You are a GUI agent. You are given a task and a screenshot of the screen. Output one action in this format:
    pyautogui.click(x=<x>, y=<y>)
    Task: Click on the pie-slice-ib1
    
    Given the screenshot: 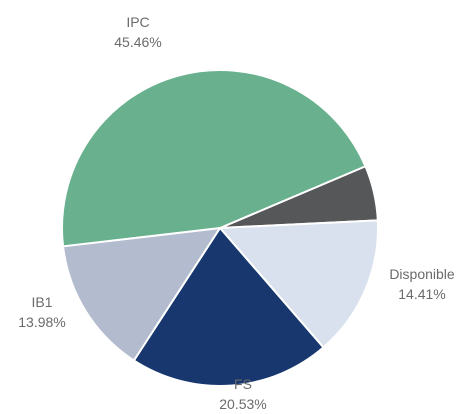 What is the action you would take?
    pyautogui.click(x=141, y=294)
    